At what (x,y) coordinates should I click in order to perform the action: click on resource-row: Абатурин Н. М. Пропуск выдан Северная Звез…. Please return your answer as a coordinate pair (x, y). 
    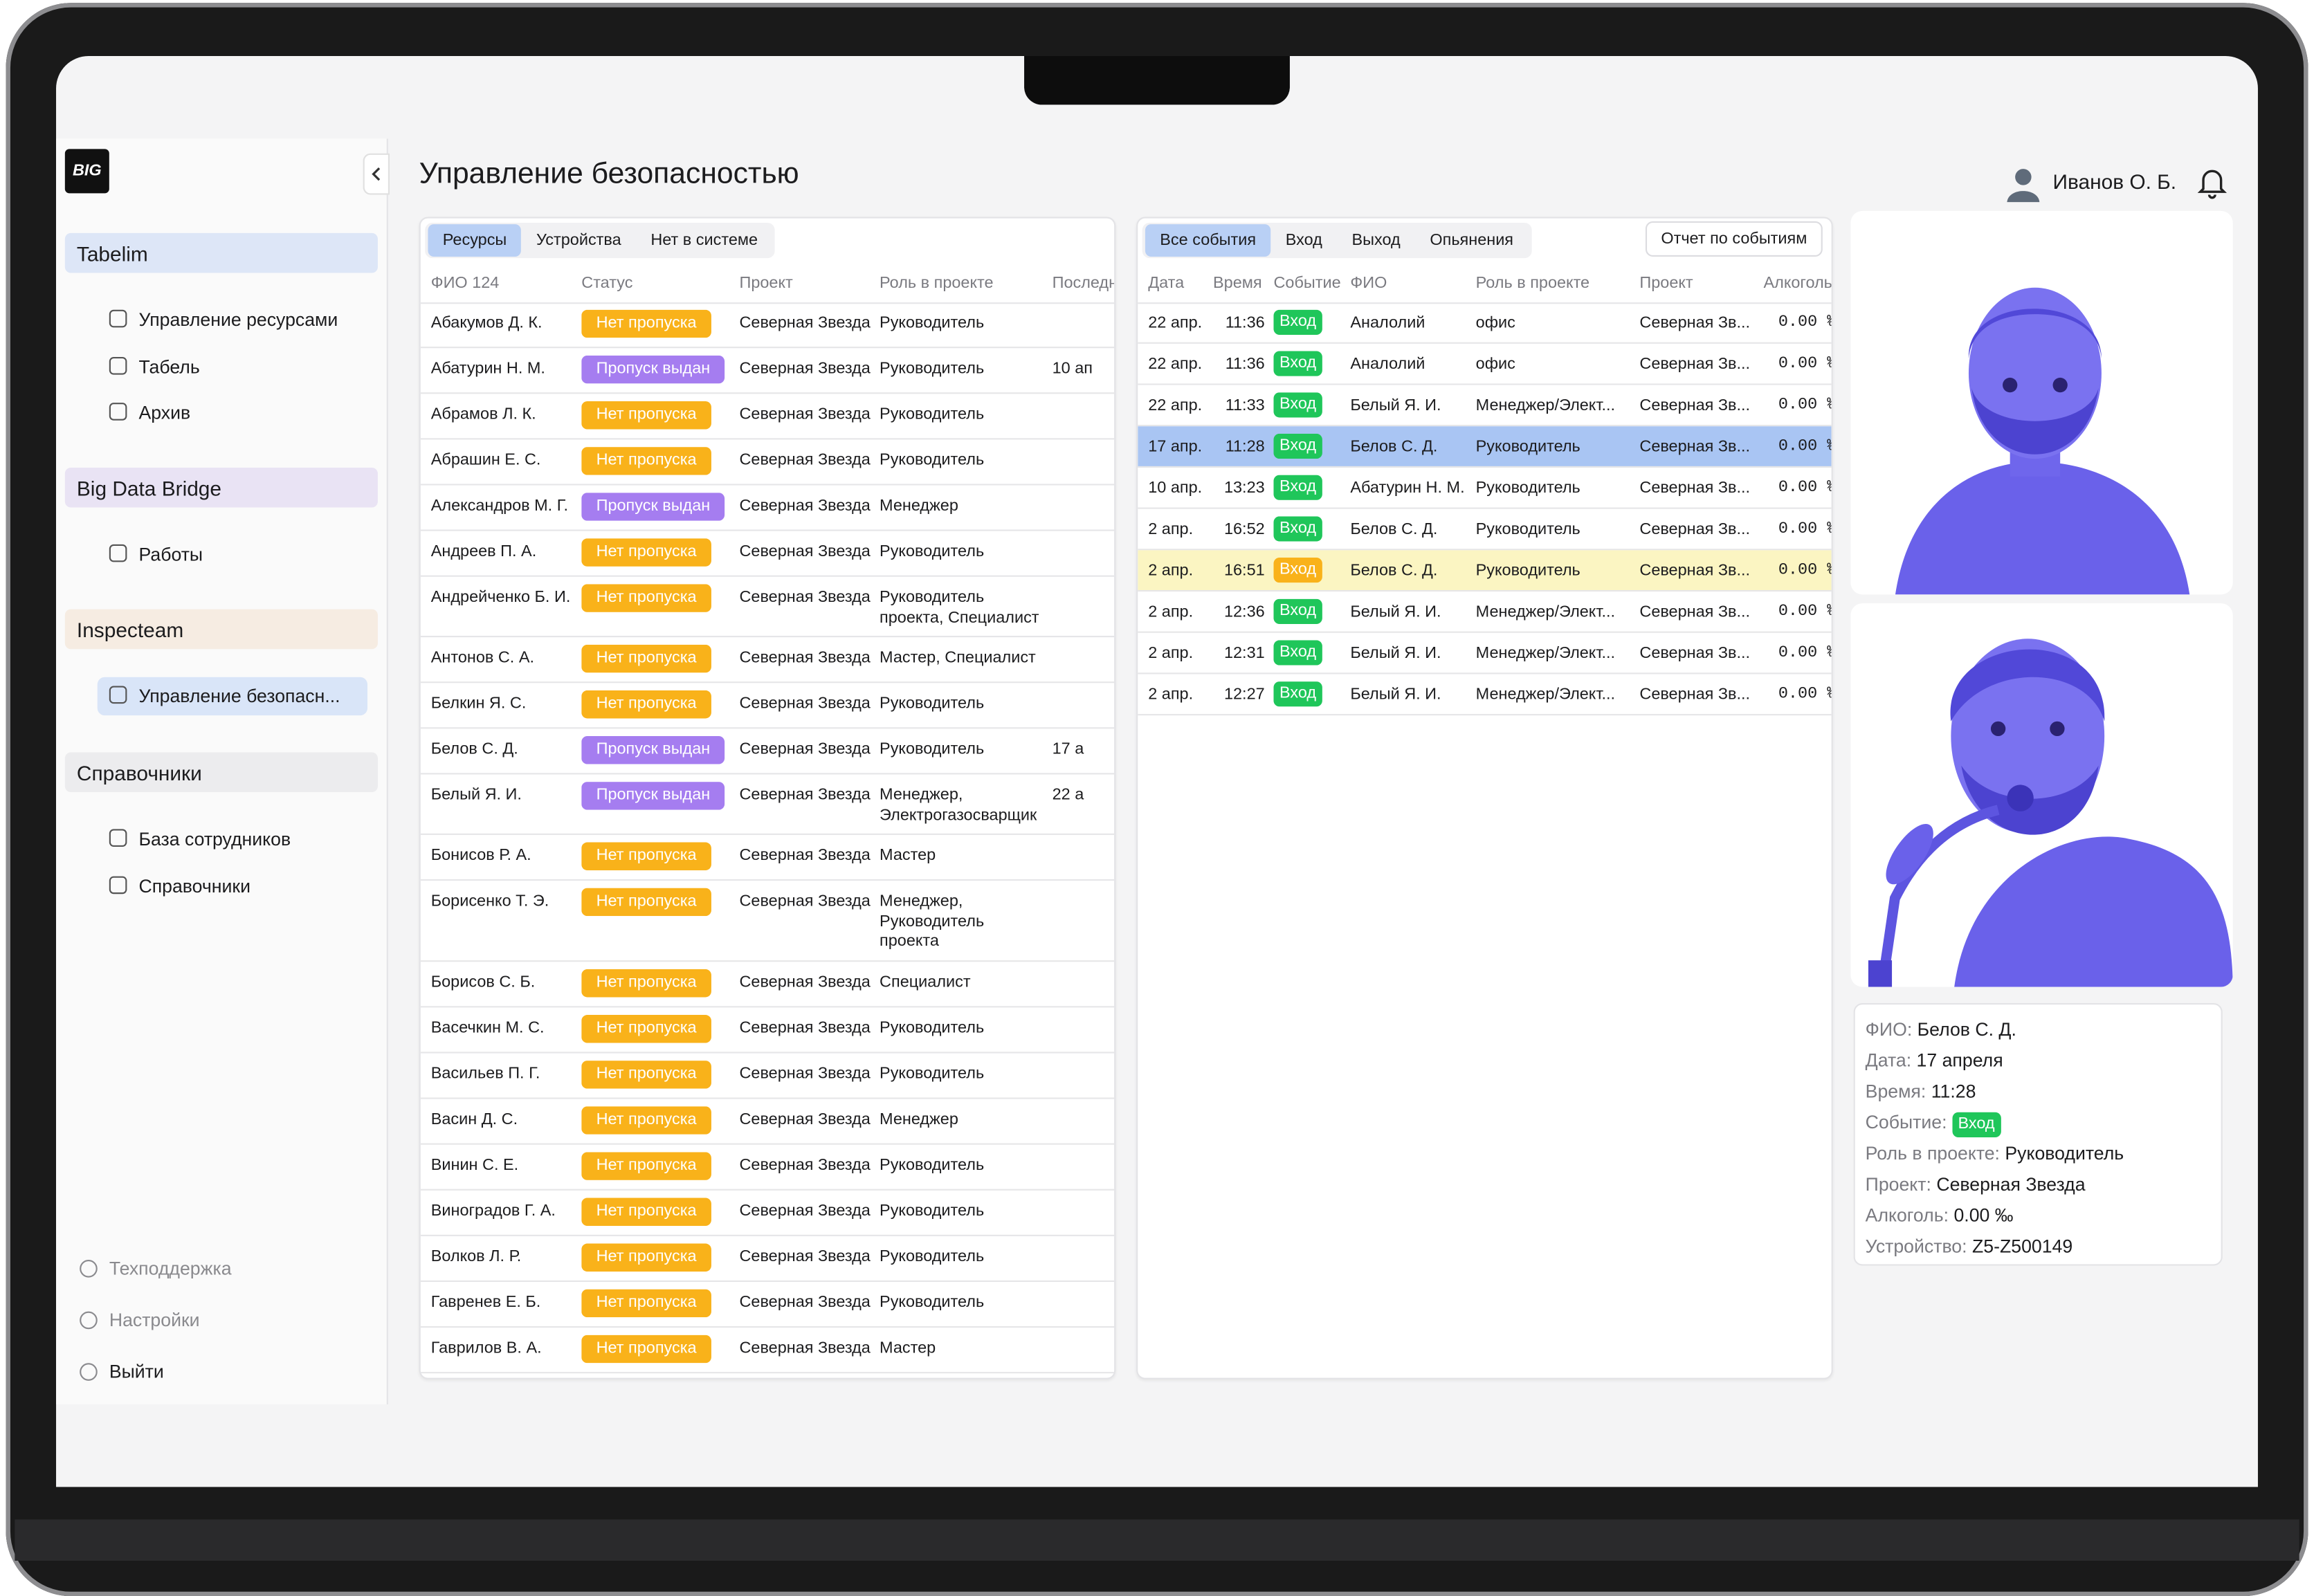
    Looking at the image, I should click on (767, 371).